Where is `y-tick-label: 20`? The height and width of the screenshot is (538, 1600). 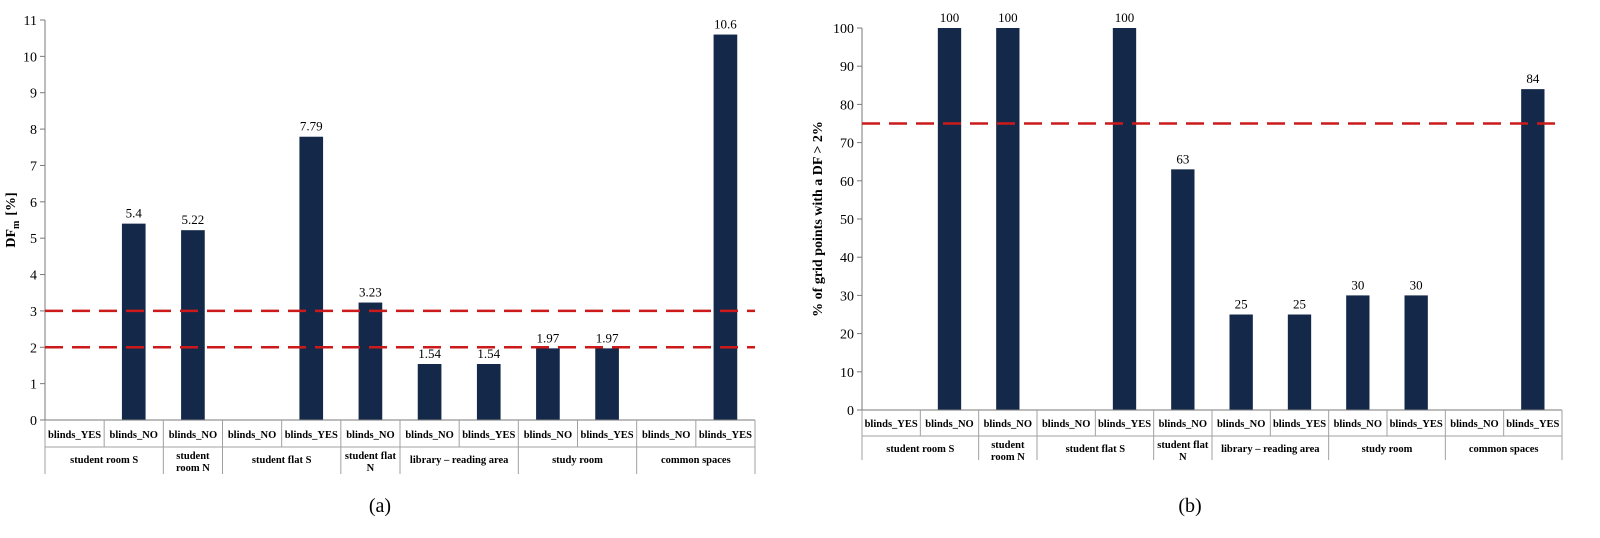
y-tick-label: 20 is located at coordinates (847, 335).